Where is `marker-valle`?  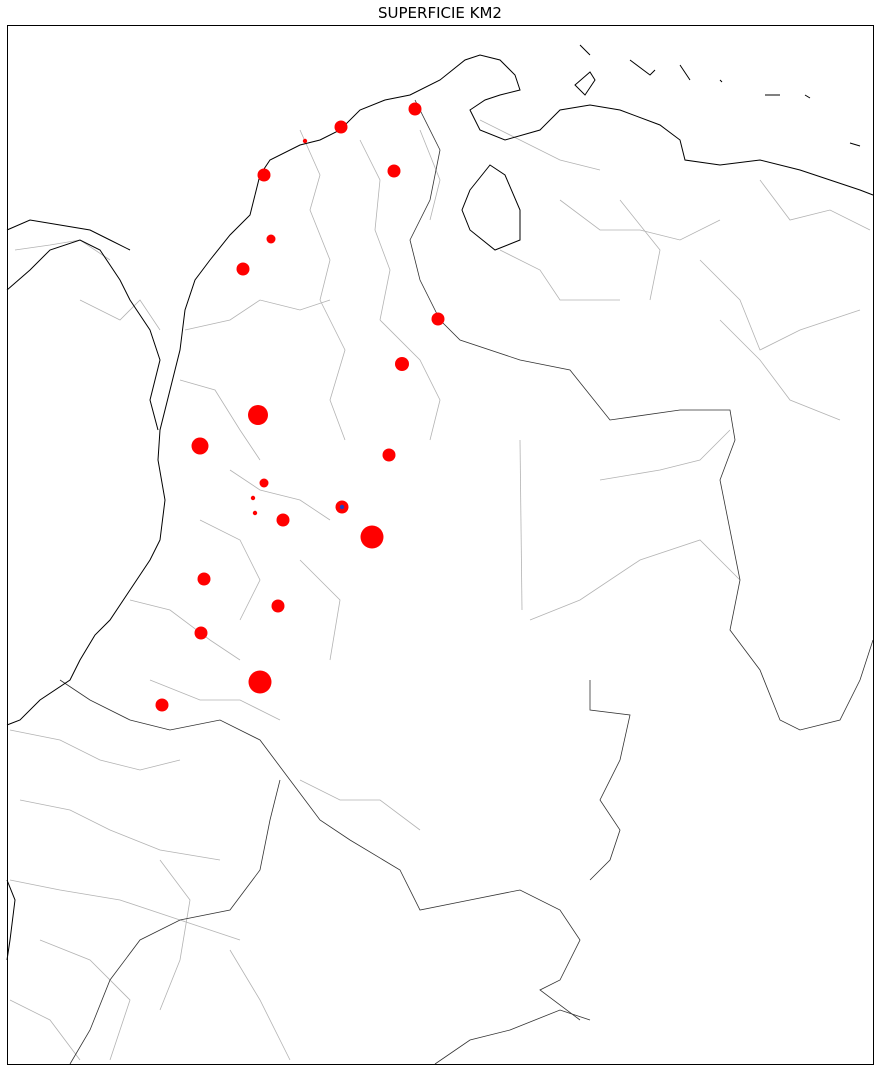
marker-valle is located at coordinates (204, 579).